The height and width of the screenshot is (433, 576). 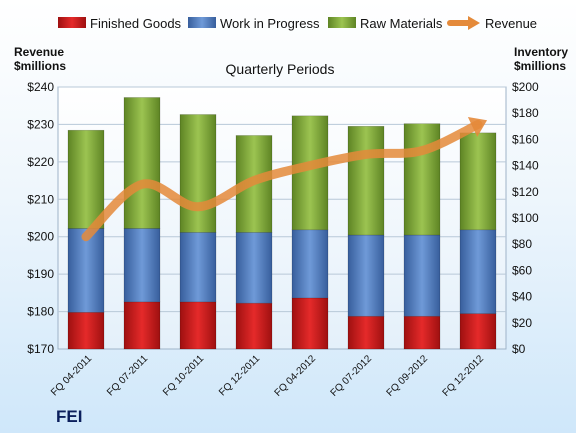 I want to click on legend-swatch-finished-goods, so click(x=72, y=22).